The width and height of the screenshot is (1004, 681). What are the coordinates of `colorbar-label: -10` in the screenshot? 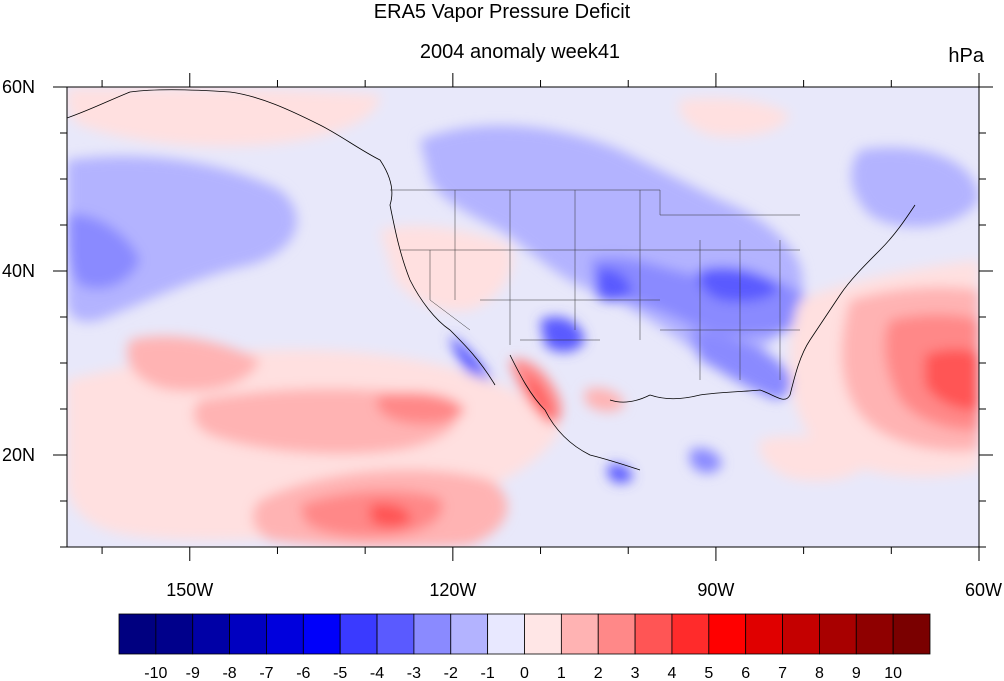 It's located at (155, 673).